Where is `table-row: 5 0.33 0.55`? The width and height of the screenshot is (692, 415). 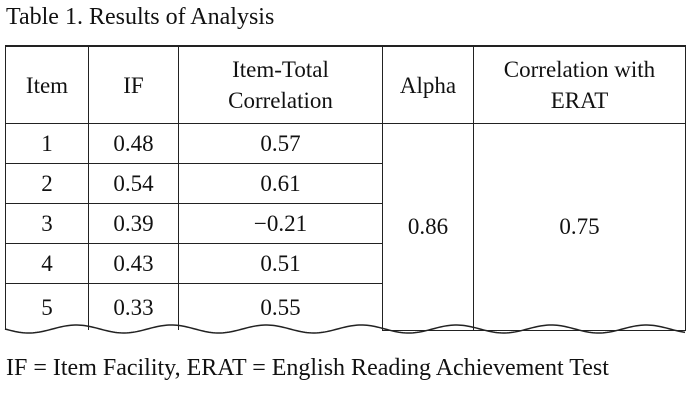 table-row: 5 0.33 0.55 is located at coordinates (345, 306).